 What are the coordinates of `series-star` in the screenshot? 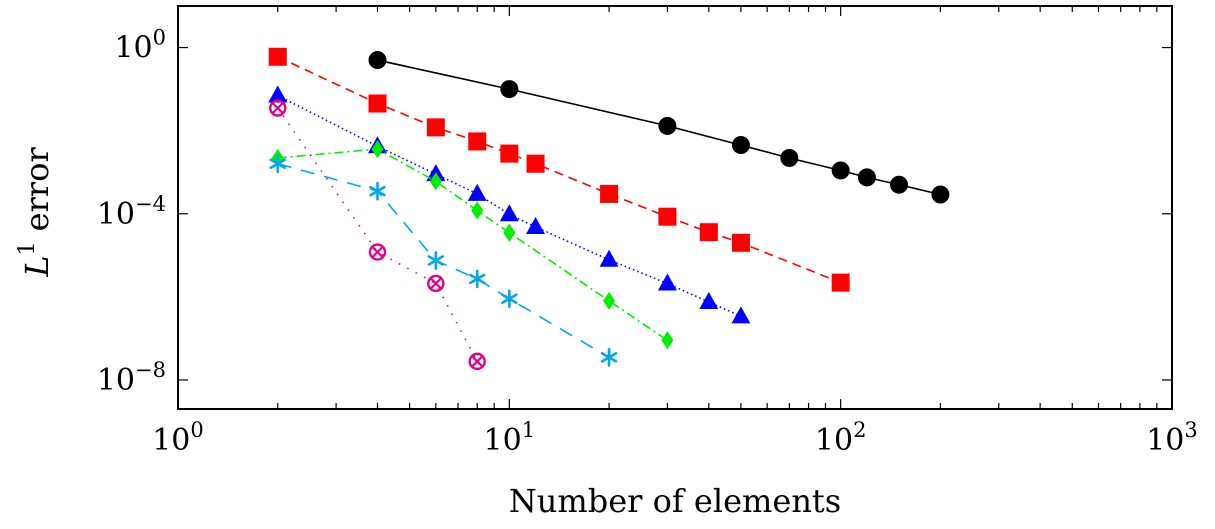 It's located at (443, 260).